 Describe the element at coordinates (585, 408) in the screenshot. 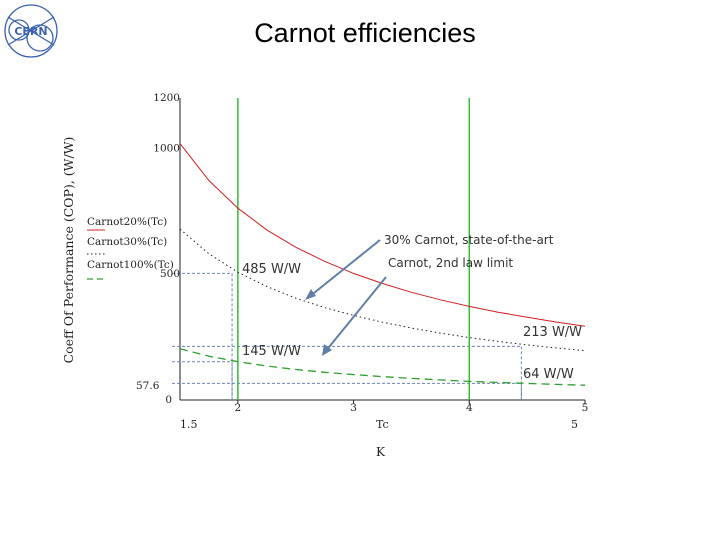

I see `x-tick-label-3: 5` at that location.